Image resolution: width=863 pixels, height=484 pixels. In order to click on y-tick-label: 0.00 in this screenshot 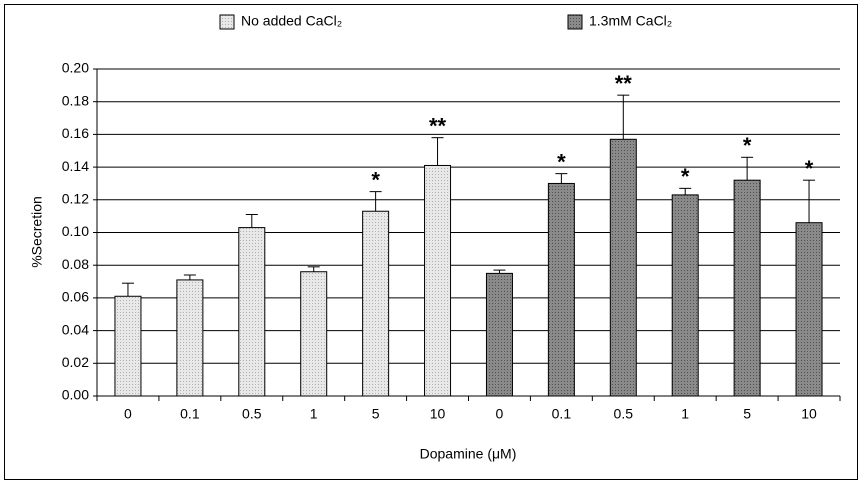, I will do `click(75, 395)`.